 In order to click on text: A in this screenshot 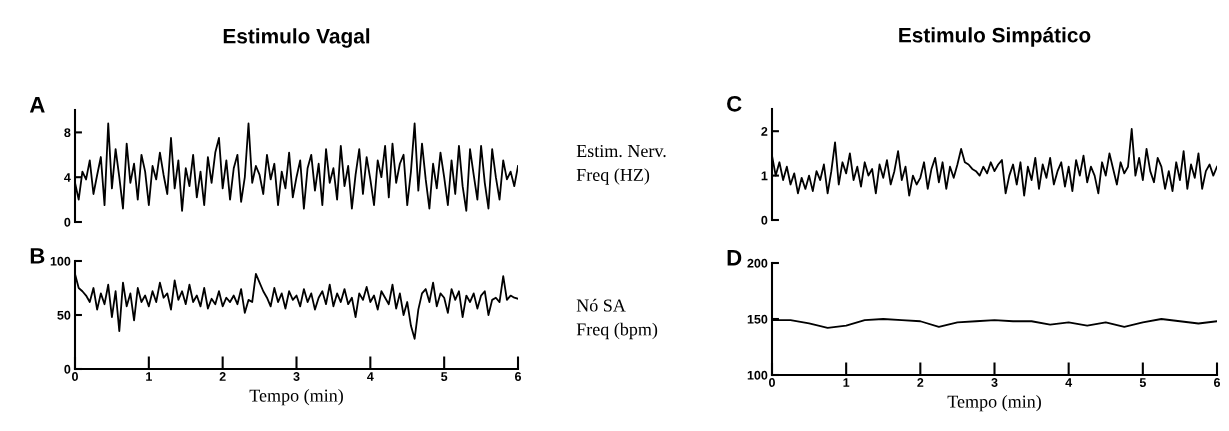, I will do `click(37, 105)`.